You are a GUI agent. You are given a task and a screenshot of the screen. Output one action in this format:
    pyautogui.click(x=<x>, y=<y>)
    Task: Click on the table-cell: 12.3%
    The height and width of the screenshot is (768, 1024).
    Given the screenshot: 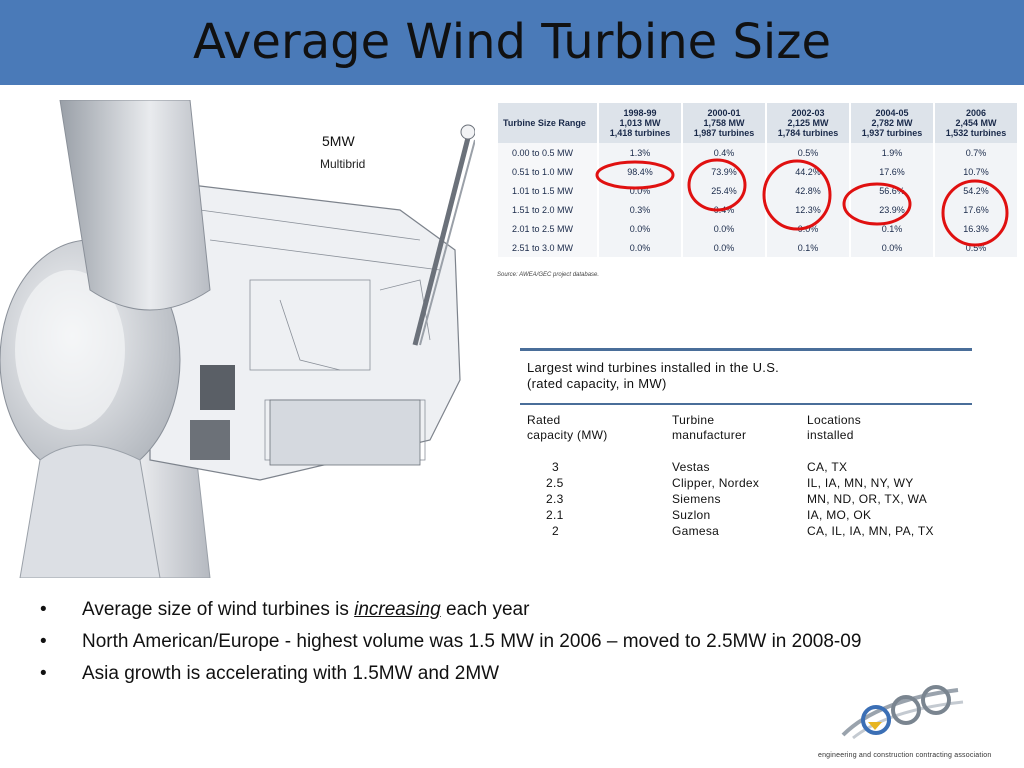 What is the action you would take?
    pyautogui.click(x=808, y=209)
    